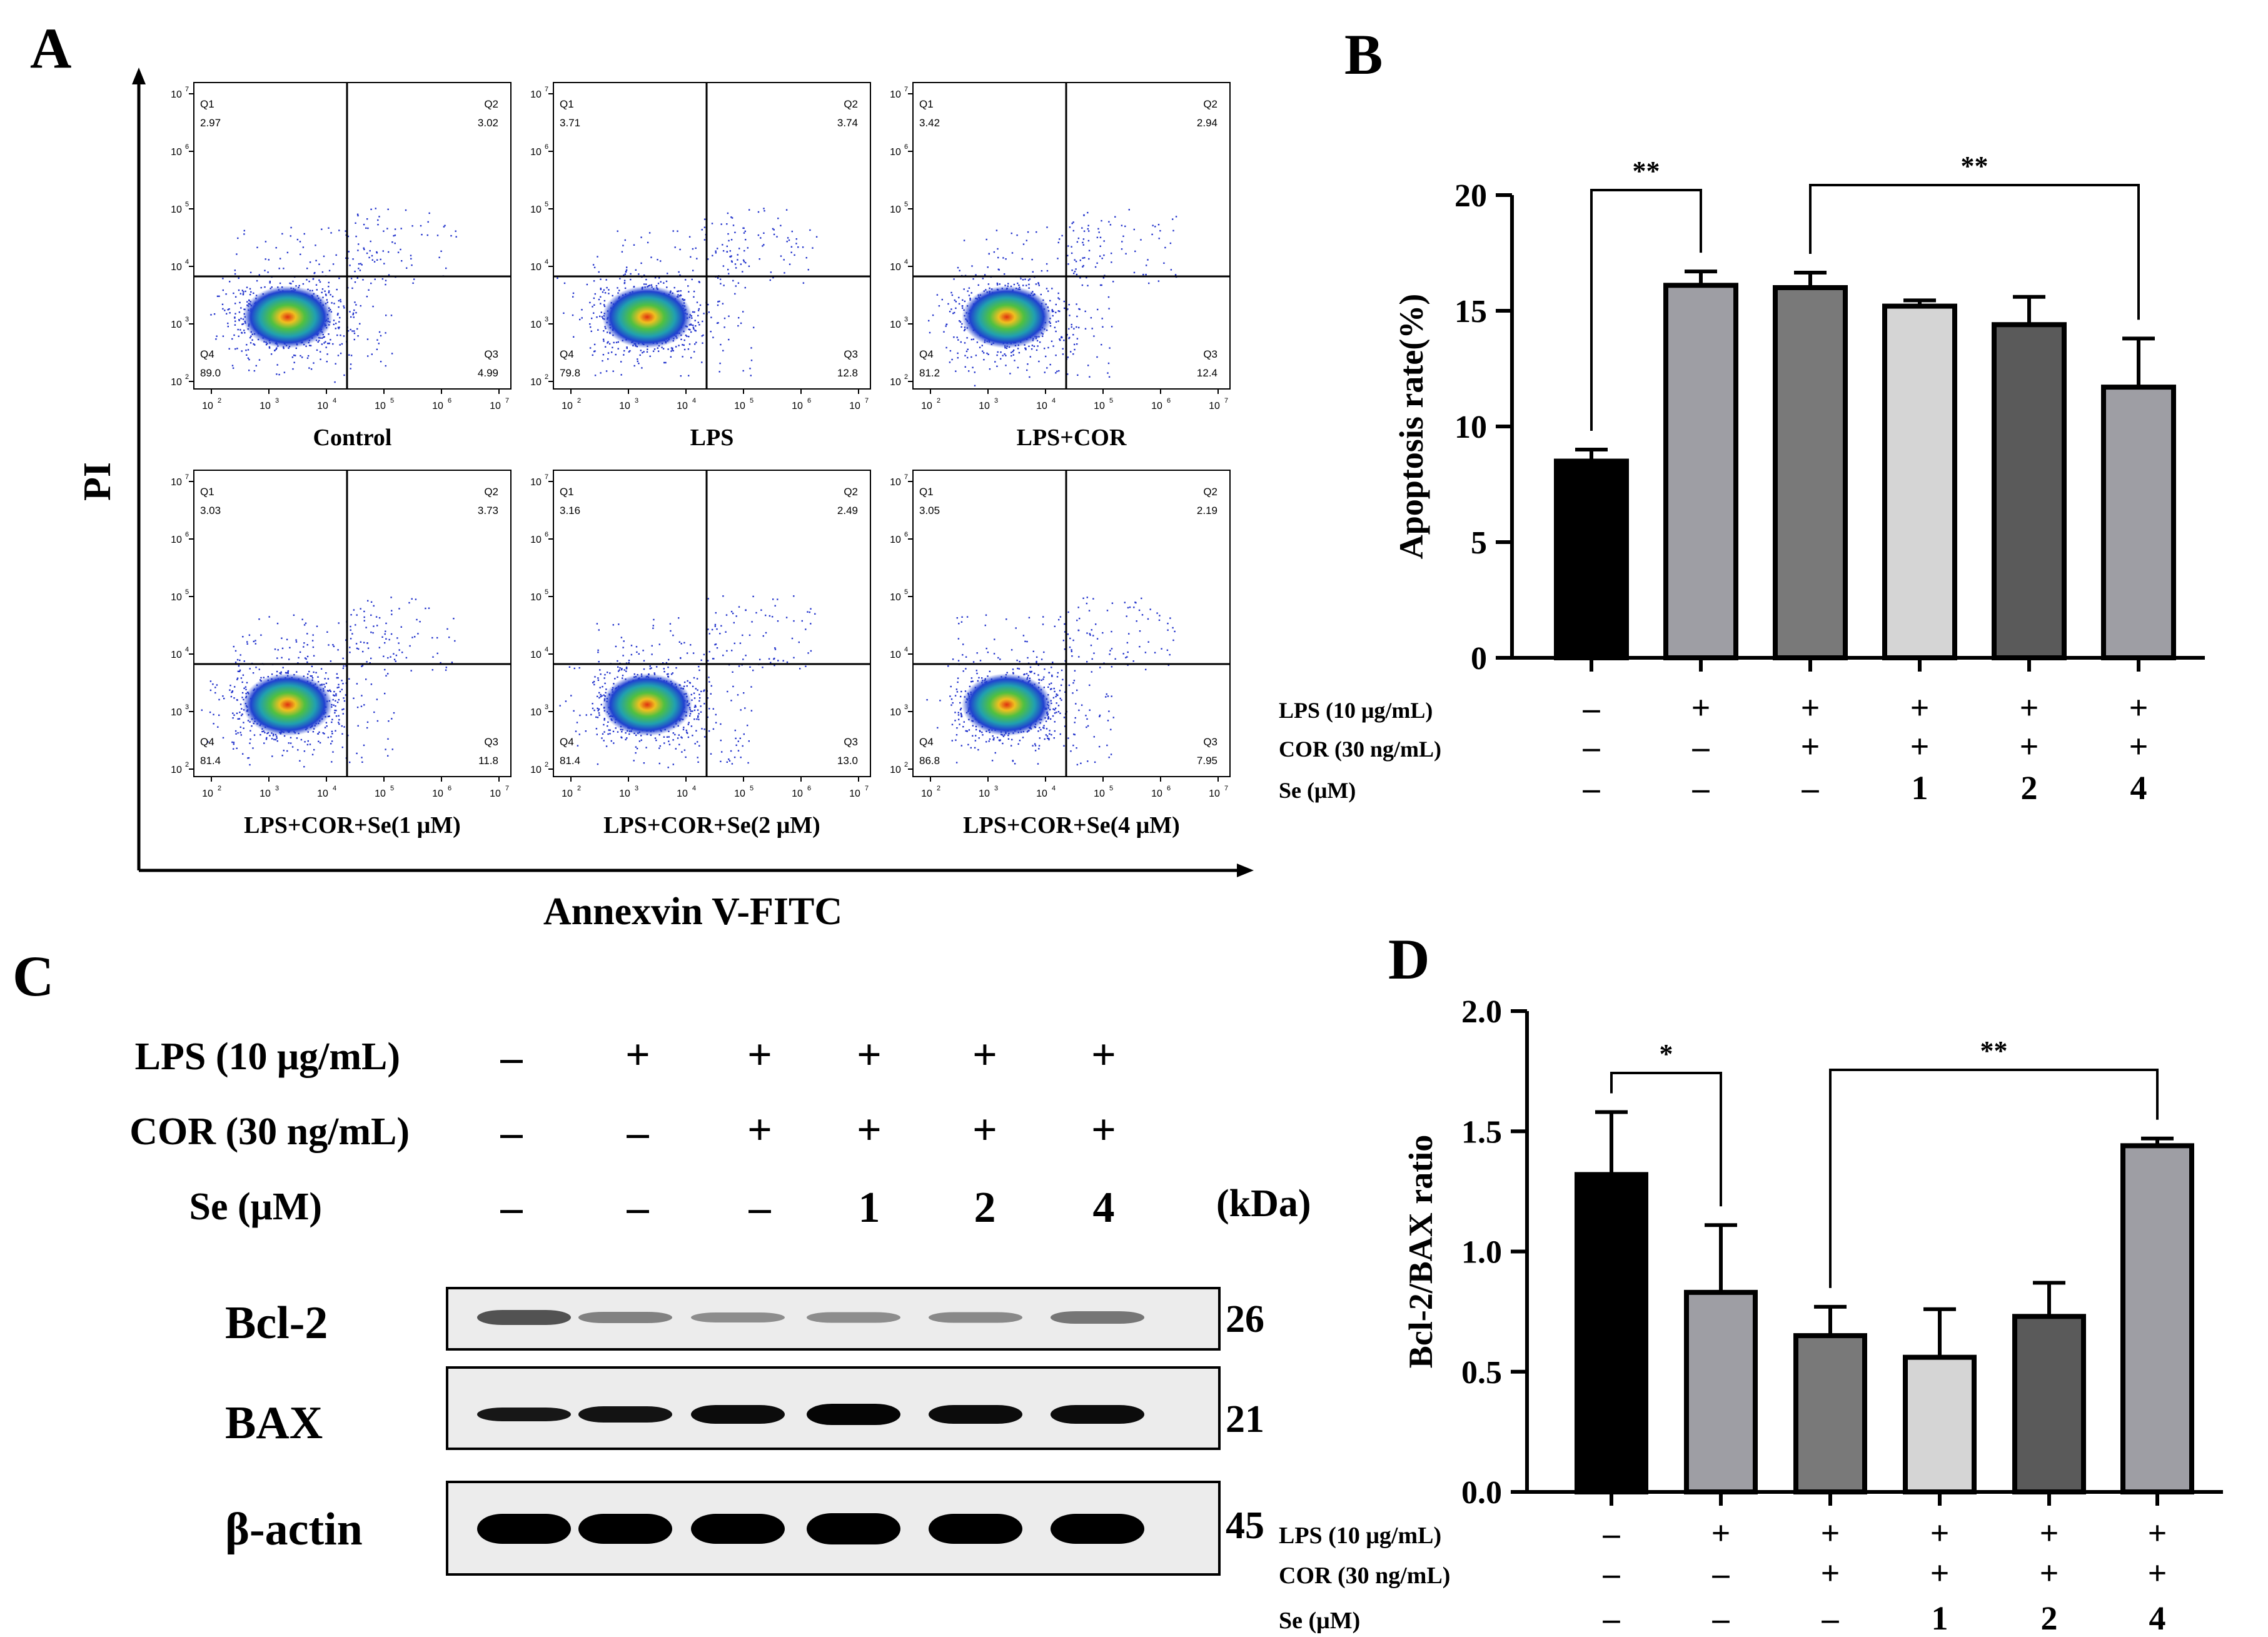 This screenshot has height=1637, width=2268. I want to click on flow-x-tick-exponent: 6, so click(449, 788).